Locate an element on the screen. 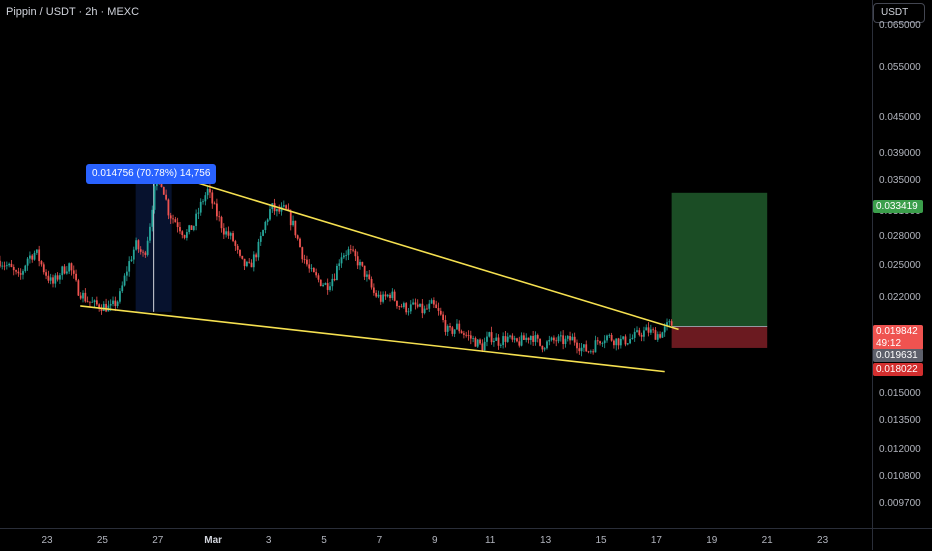 The width and height of the screenshot is (932, 551). symbol-title: Pippin / USDT · 2h · MEXC is located at coordinates (73, 12).